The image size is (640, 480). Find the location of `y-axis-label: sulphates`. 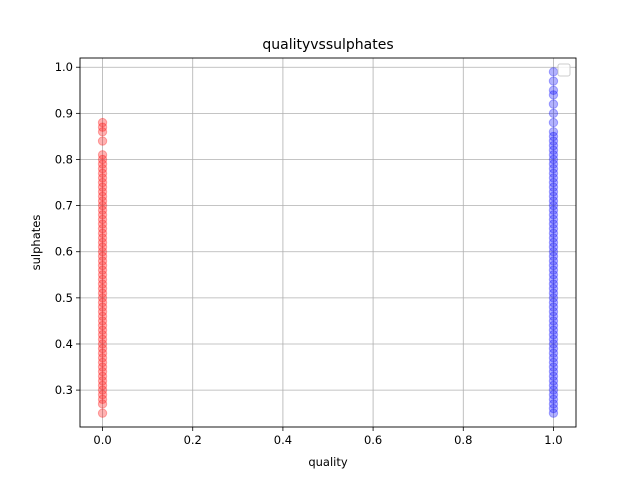

y-axis-label: sulphates is located at coordinates (36, 243).